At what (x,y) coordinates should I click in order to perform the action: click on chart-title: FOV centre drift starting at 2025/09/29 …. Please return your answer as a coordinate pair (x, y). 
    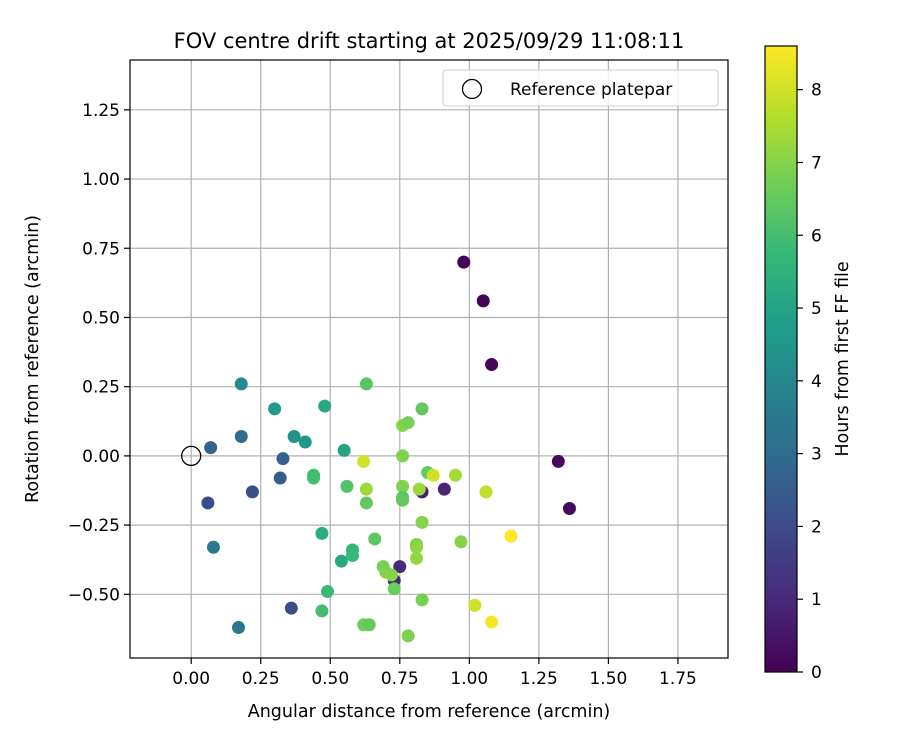
    Looking at the image, I should click on (429, 41).